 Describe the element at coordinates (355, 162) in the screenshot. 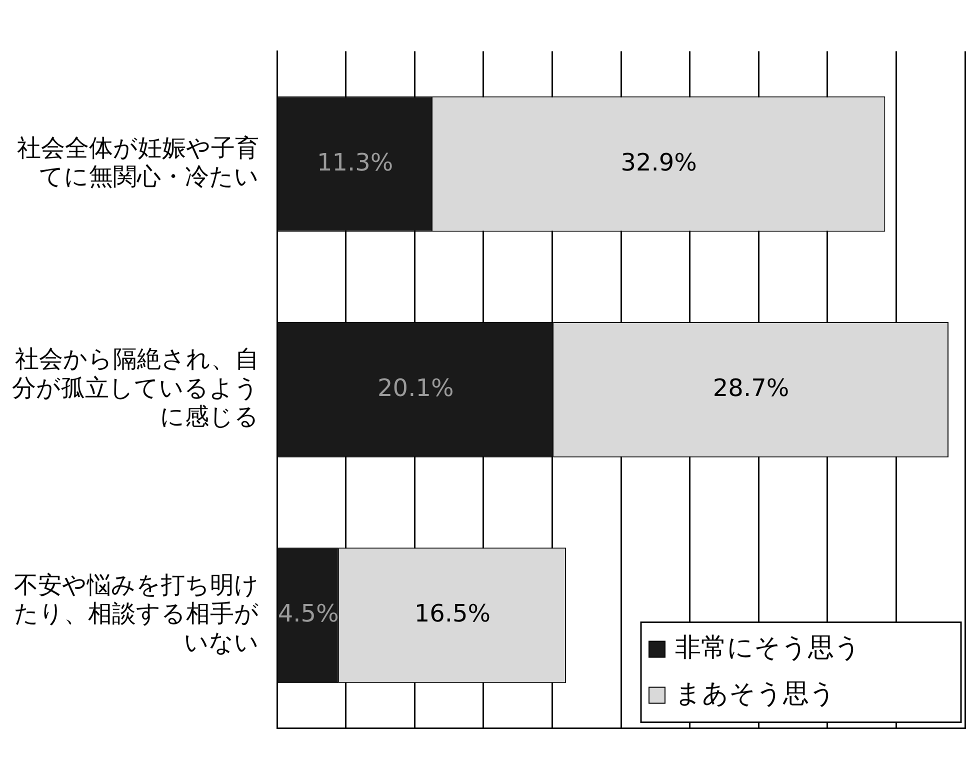

I see `data-label: 11.3%` at that location.